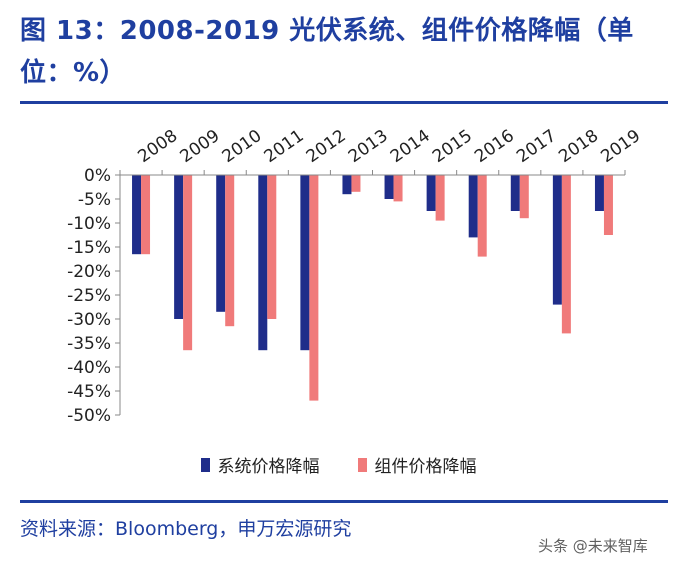  I want to click on x-tick-label: 2012, so click(326, 146).